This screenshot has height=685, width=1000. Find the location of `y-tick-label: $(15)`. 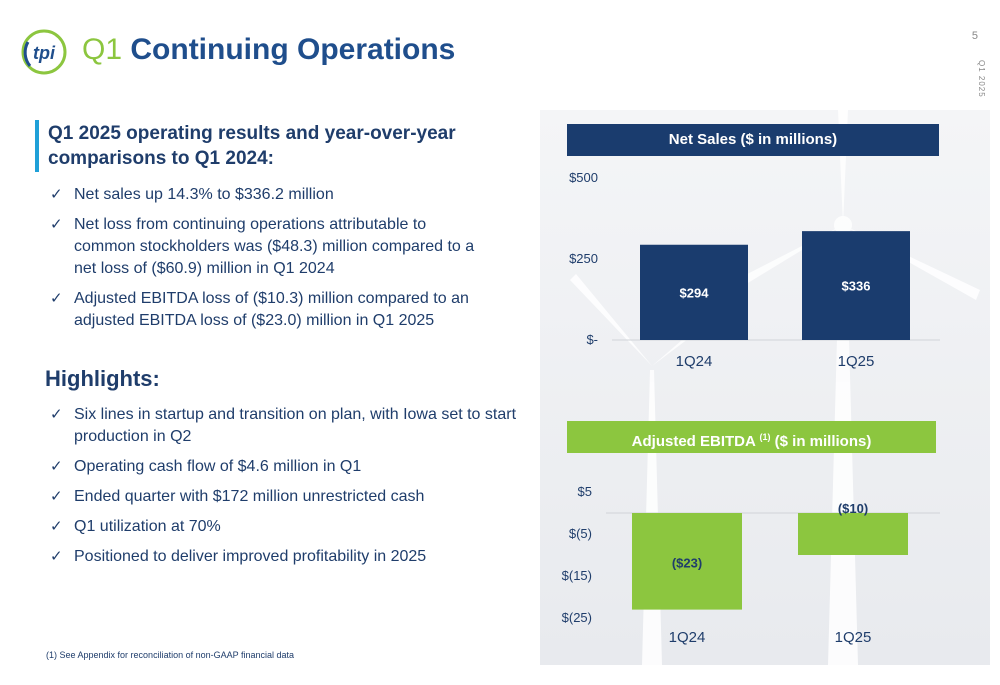

y-tick-label: $(15) is located at coordinates (577, 575).